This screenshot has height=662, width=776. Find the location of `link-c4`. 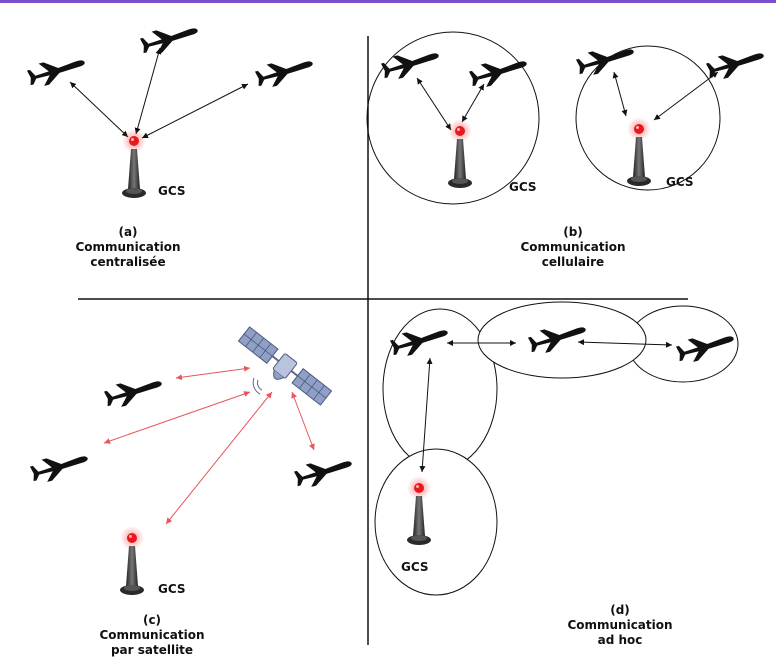

link-c4 is located at coordinates (219, 458).